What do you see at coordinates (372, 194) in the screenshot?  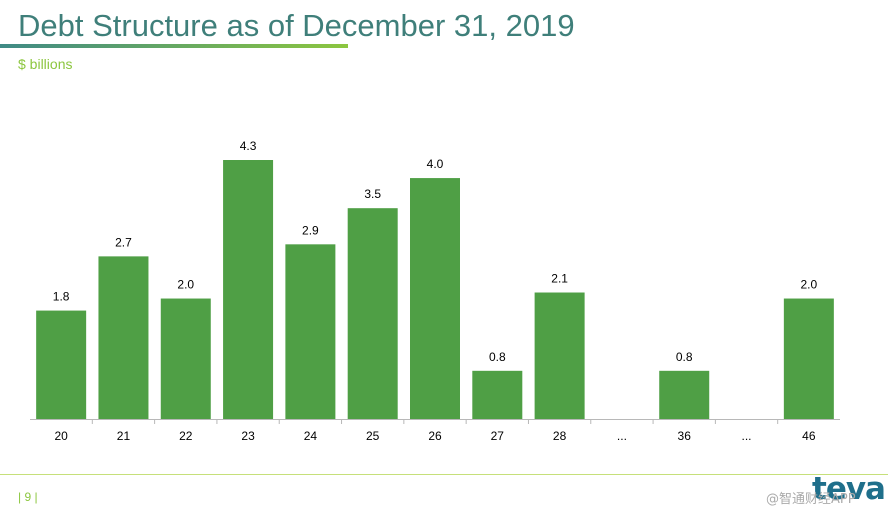 I see `data-label-25: 3.5` at bounding box center [372, 194].